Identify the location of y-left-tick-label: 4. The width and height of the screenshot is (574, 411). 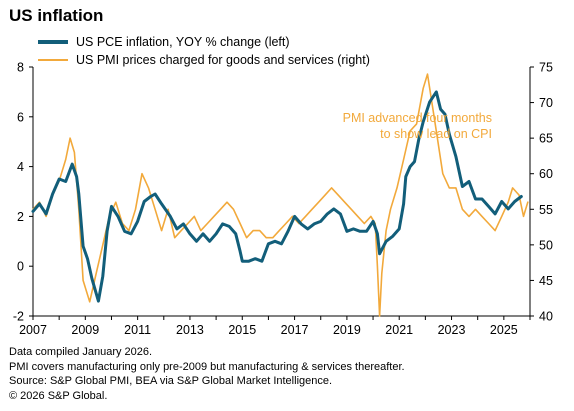
(20, 167).